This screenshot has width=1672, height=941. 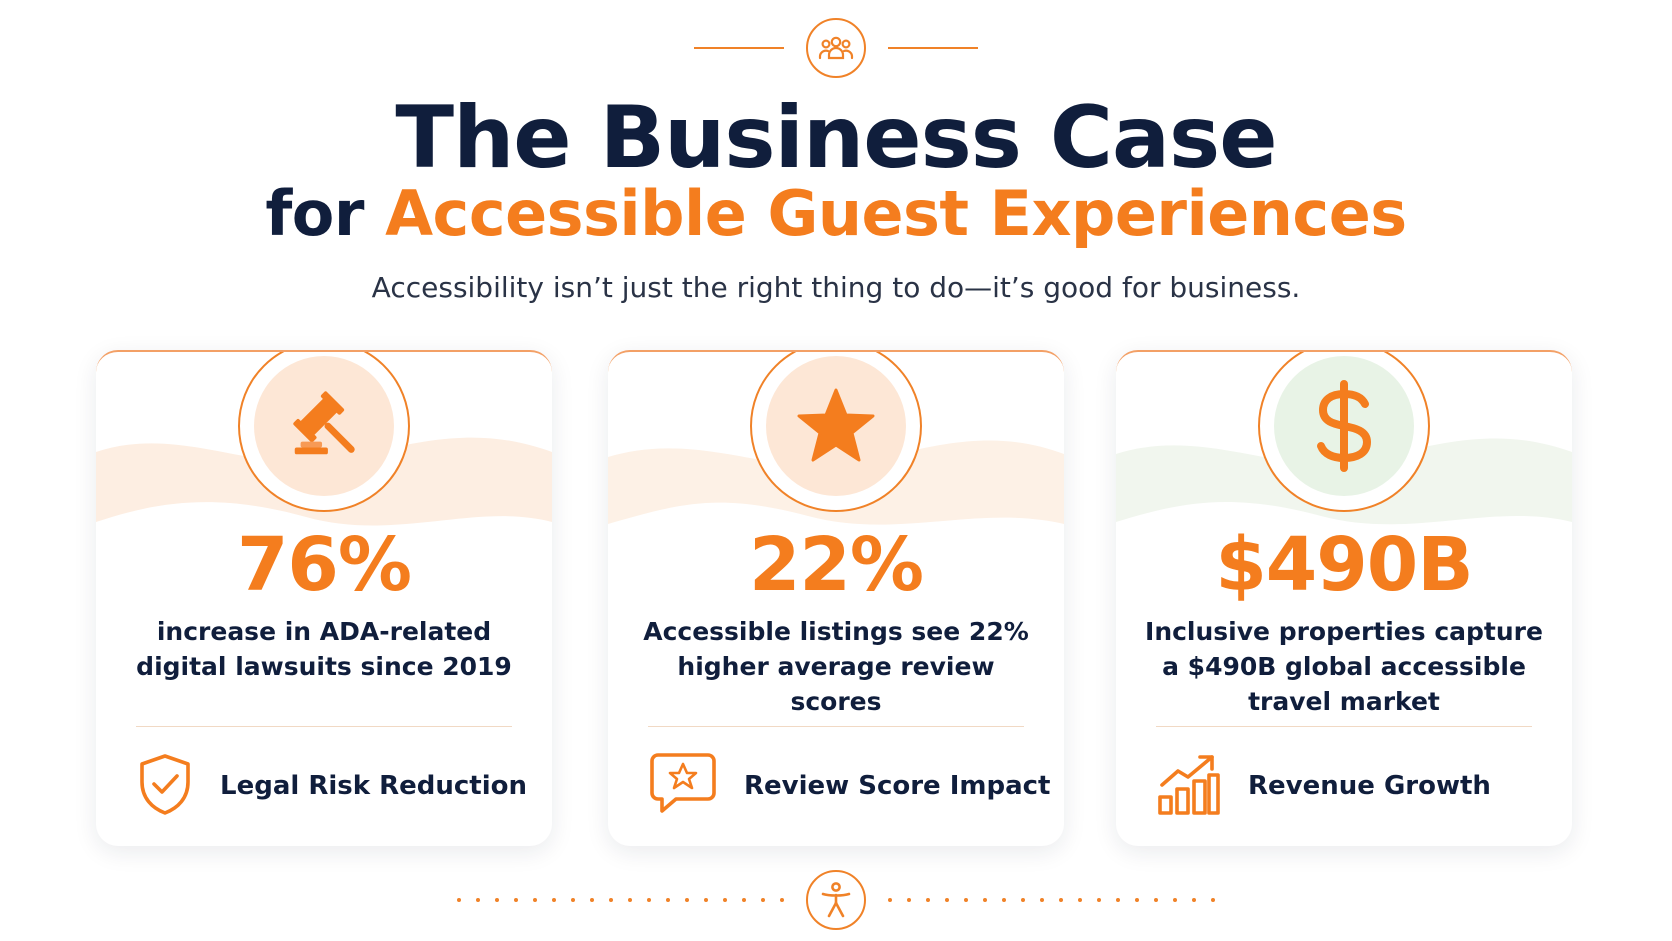 What do you see at coordinates (897, 786) in the screenshot?
I see `footer-label: Review Score Impact` at bounding box center [897, 786].